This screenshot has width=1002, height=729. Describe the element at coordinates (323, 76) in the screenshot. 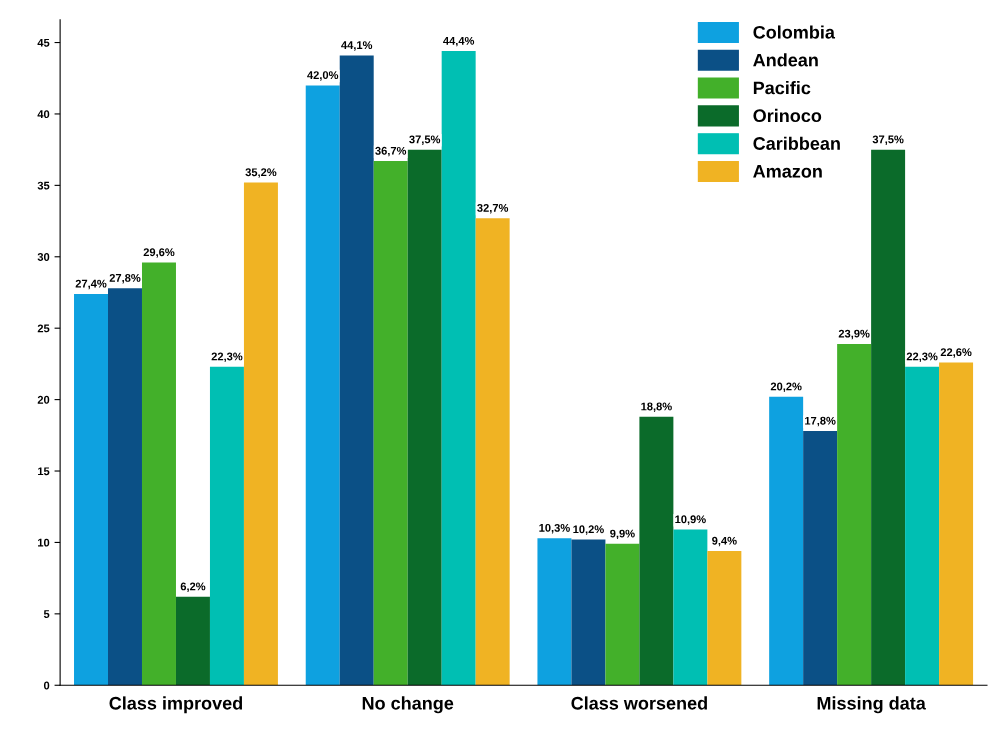

I see `data-label: 42,0%` at that location.